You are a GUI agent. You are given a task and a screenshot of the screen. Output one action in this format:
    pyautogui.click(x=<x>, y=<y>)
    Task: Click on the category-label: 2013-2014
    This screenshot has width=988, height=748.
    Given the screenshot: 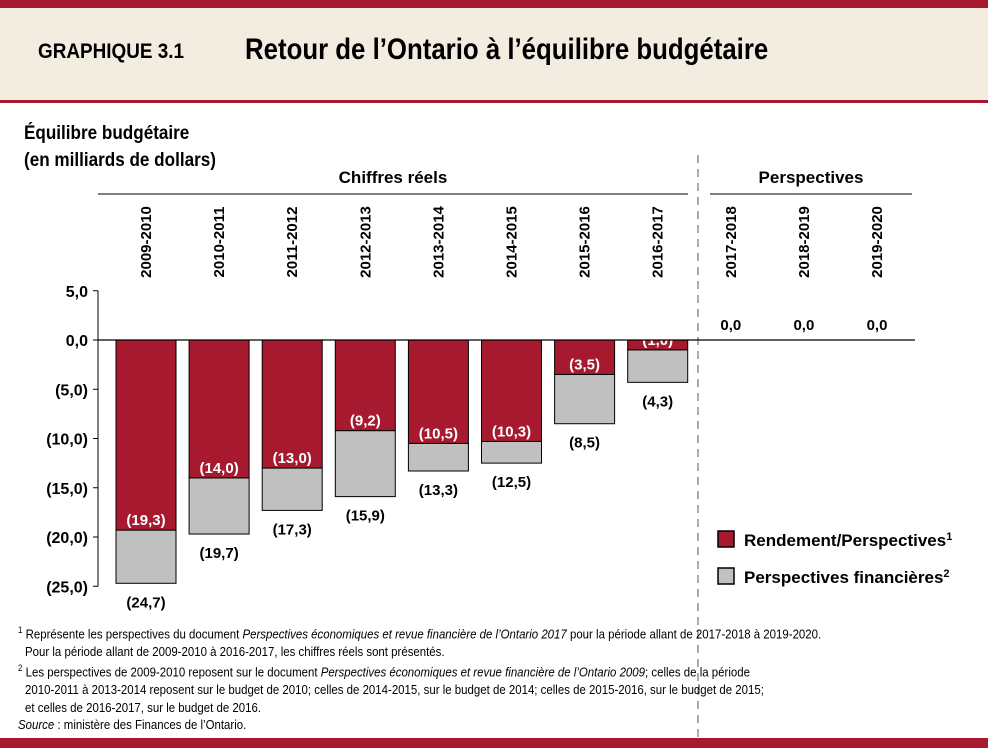 What is the action you would take?
    pyautogui.click(x=438, y=241)
    